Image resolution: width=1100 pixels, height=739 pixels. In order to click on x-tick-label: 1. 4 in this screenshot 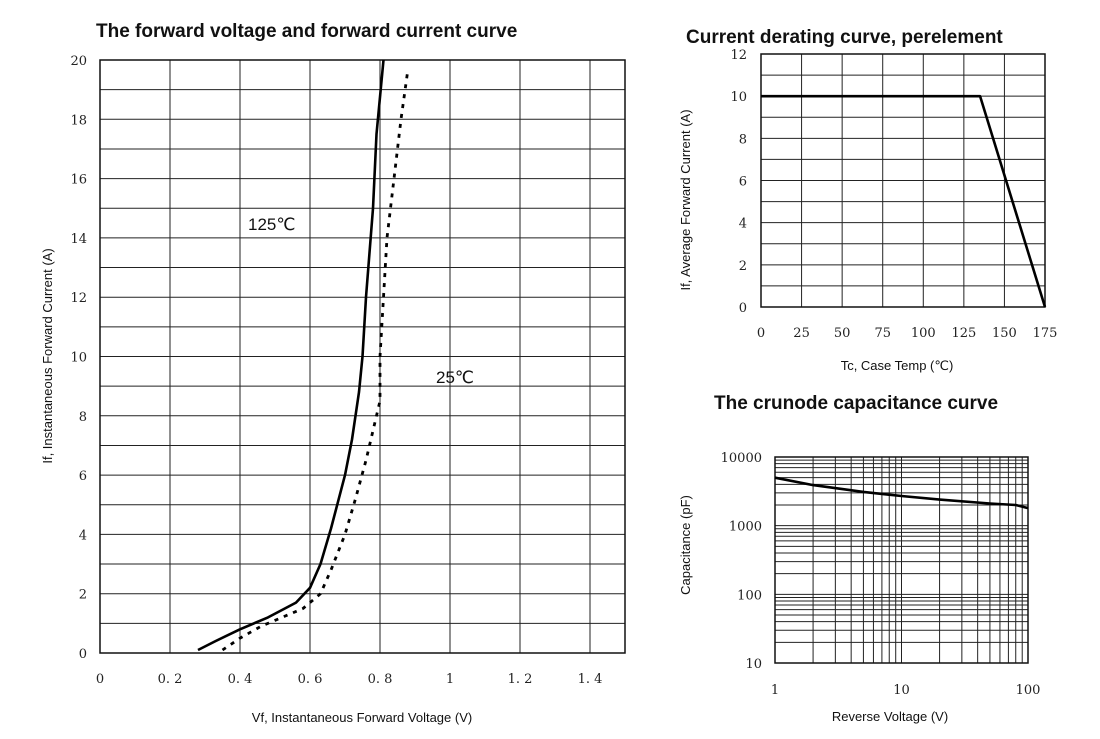, I will do `click(590, 679)`.